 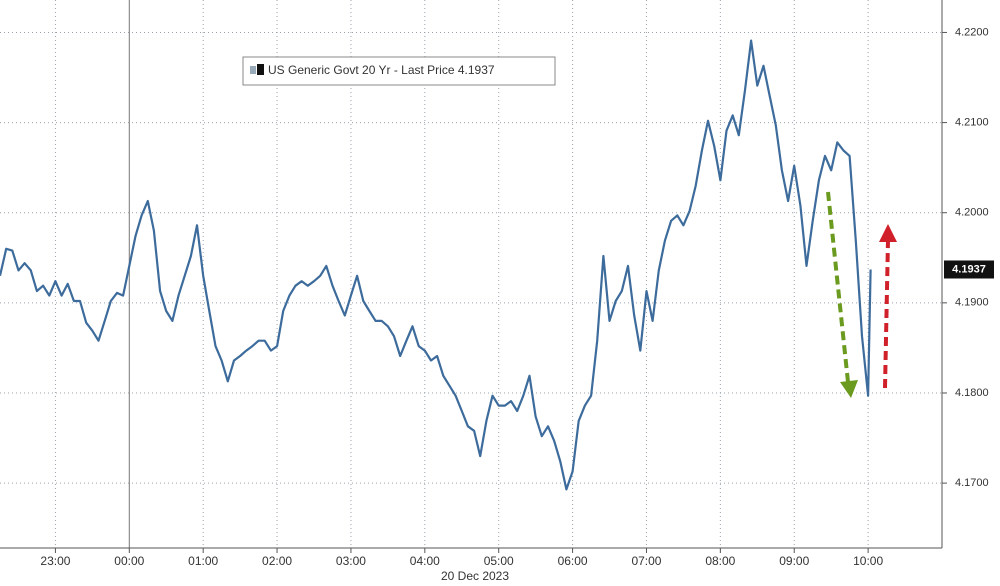 What do you see at coordinates (794, 561) in the screenshot?
I see `x-tick-label: 09:00` at bounding box center [794, 561].